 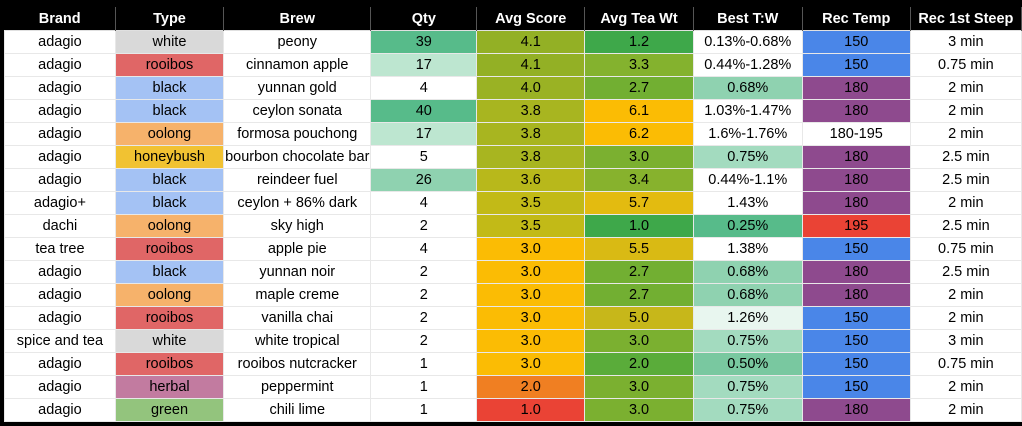 What do you see at coordinates (297, 249) in the screenshot?
I see `brew-cell: apple pie` at bounding box center [297, 249].